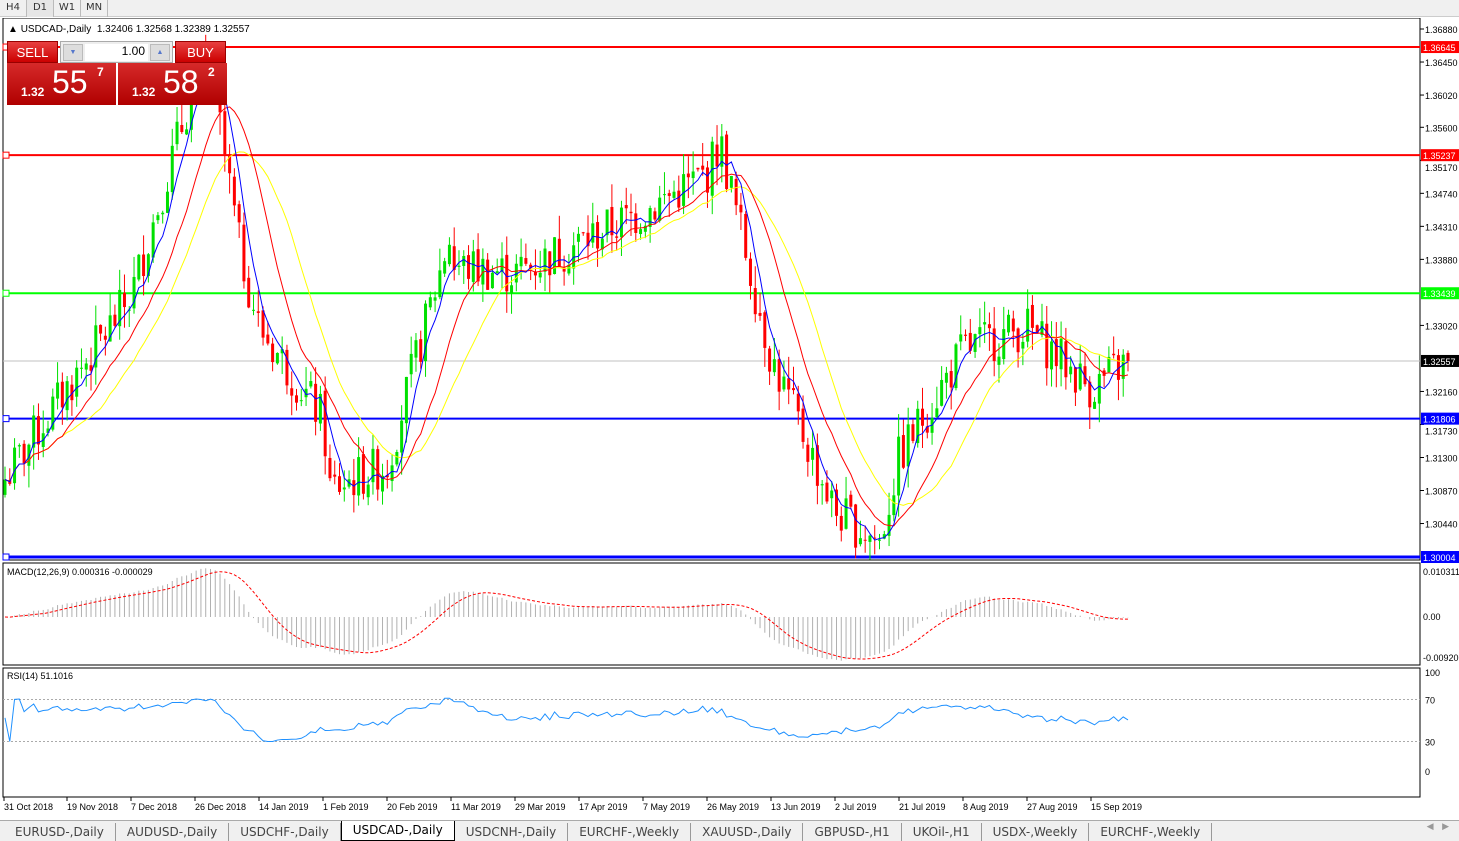  I want to click on lot-size-input: 1.00, so click(116, 52).